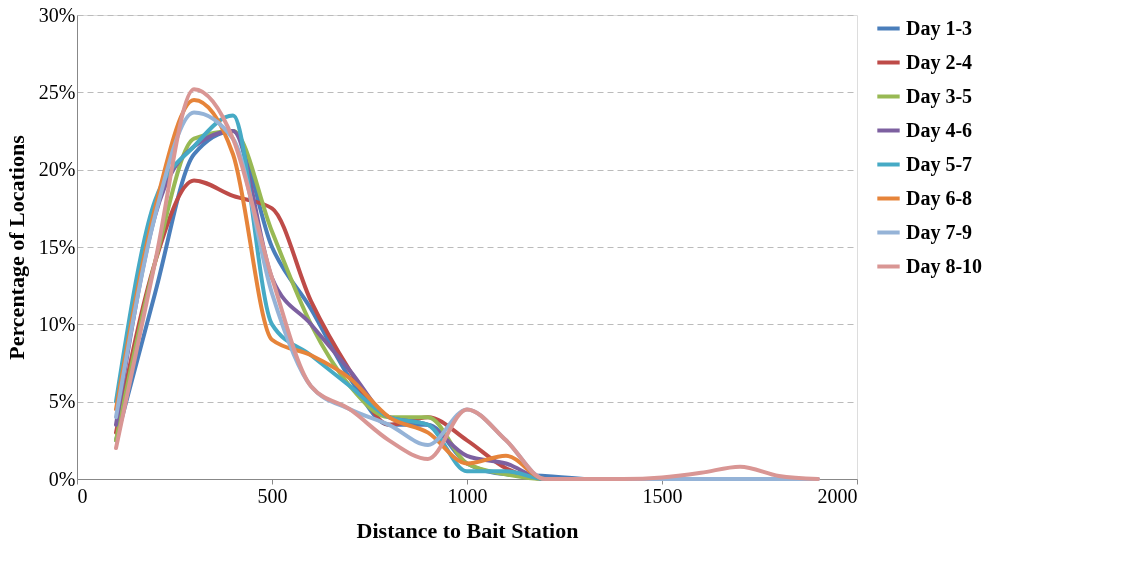  Describe the element at coordinates (939, 164) in the screenshot. I see `legend-label: Day 5-7` at that location.